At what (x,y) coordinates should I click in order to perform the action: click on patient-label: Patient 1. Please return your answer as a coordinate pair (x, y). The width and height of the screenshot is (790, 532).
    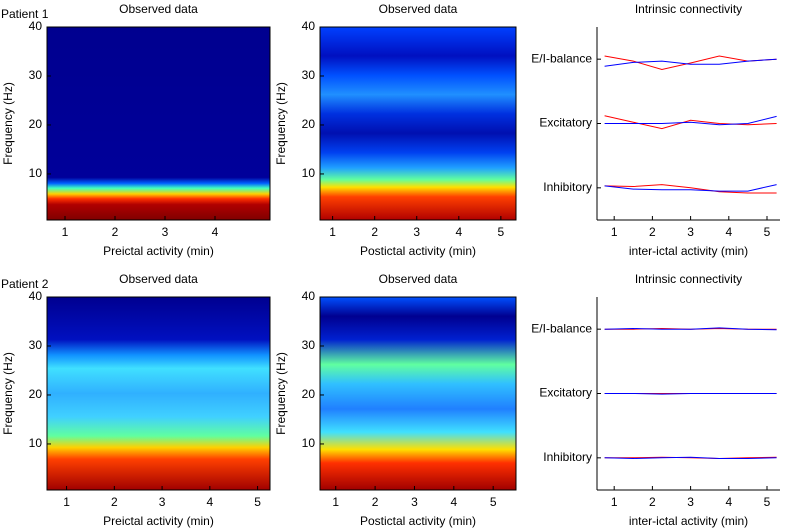
    Looking at the image, I should click on (25, 14).